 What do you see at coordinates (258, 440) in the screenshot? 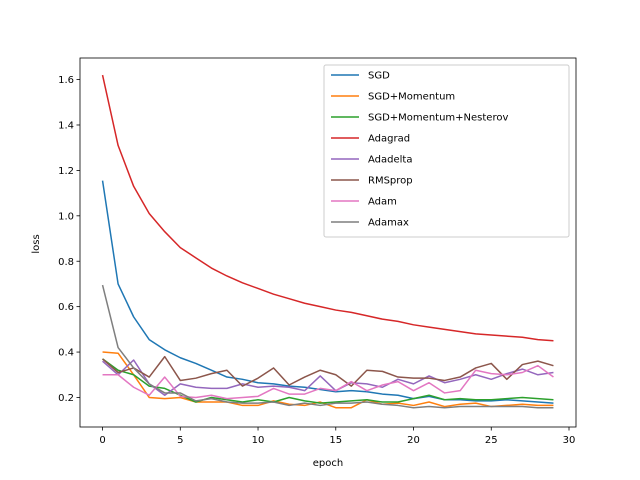
I see `x-tick-label: 10` at bounding box center [258, 440].